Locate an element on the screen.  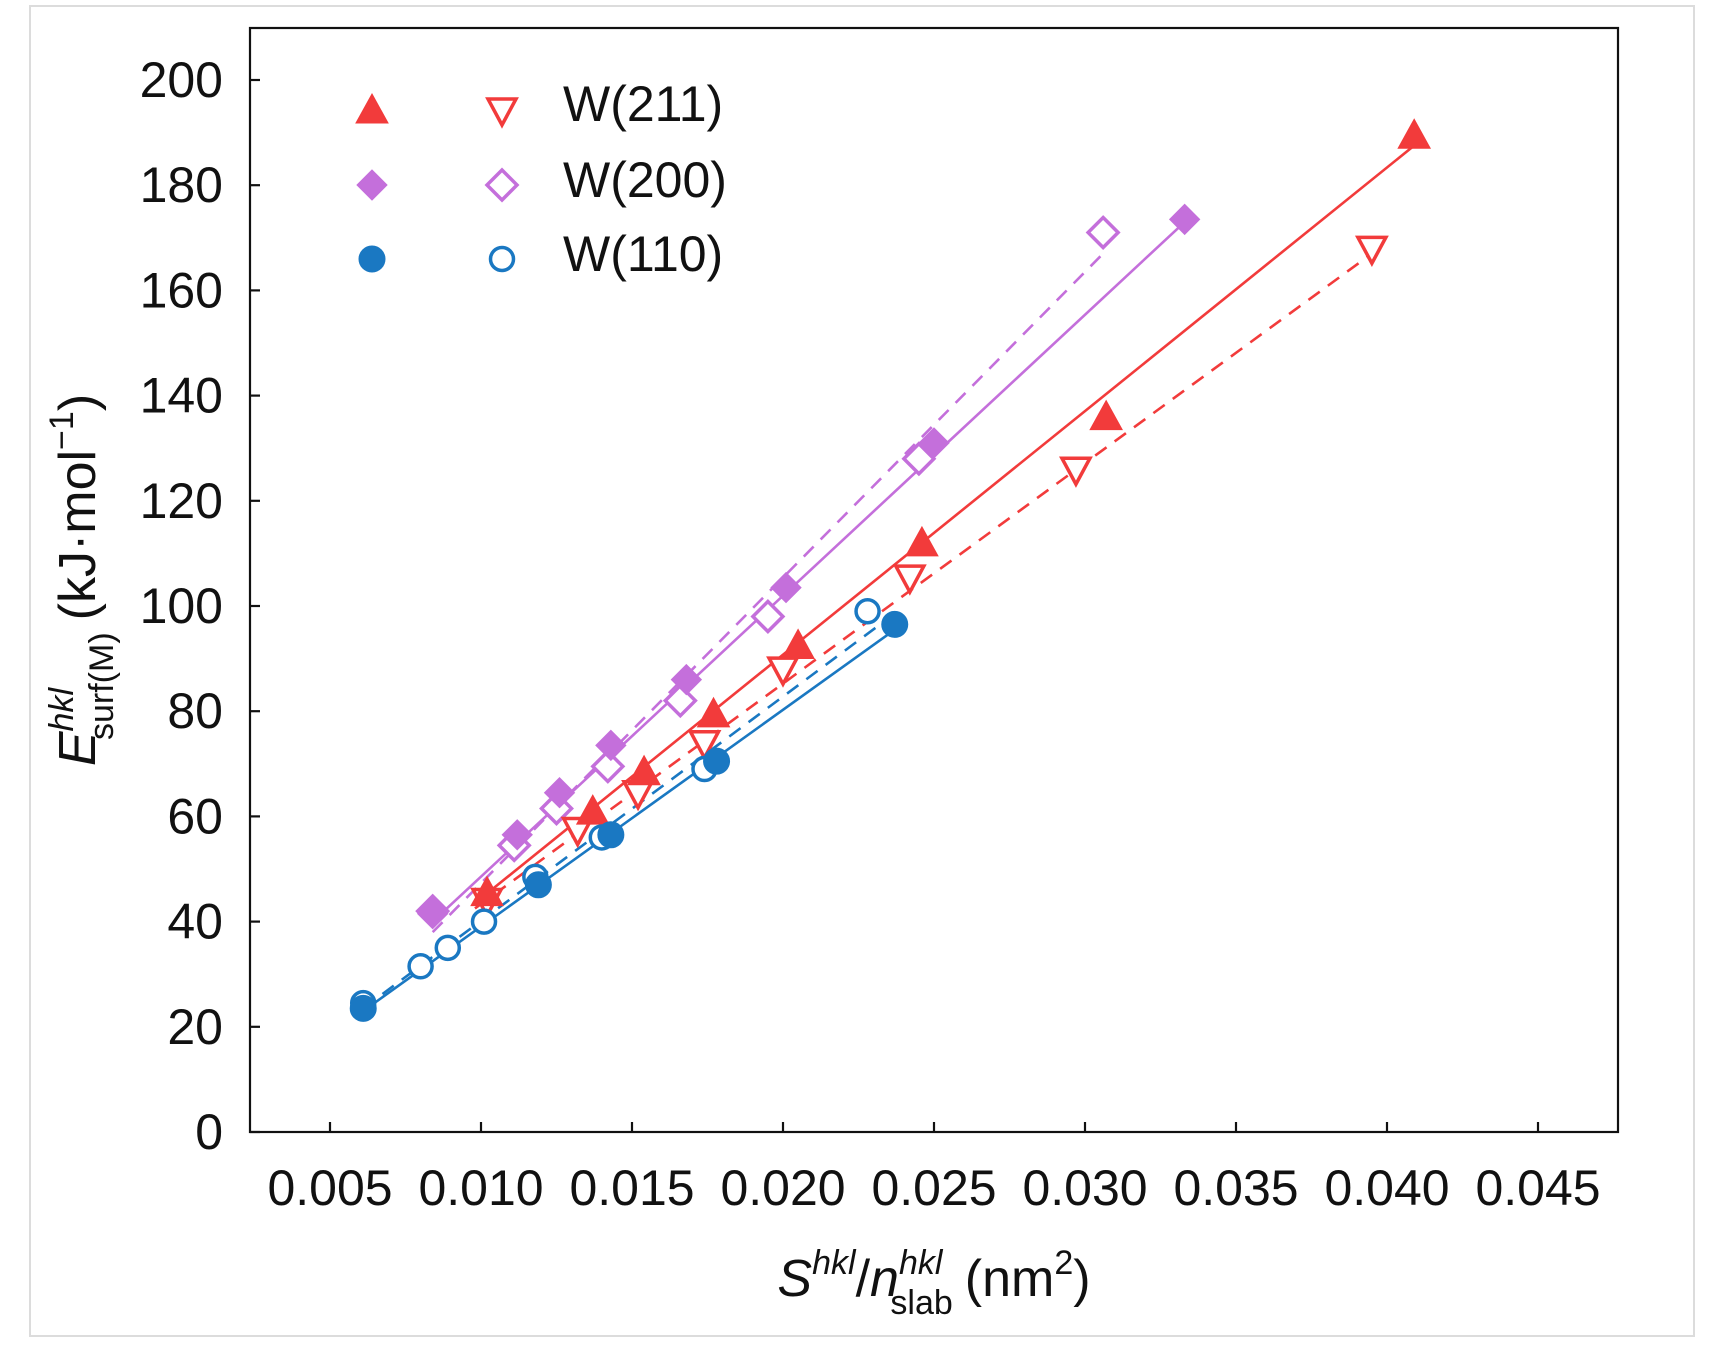
x-tick-label: 0.015 is located at coordinates (631, 1188).